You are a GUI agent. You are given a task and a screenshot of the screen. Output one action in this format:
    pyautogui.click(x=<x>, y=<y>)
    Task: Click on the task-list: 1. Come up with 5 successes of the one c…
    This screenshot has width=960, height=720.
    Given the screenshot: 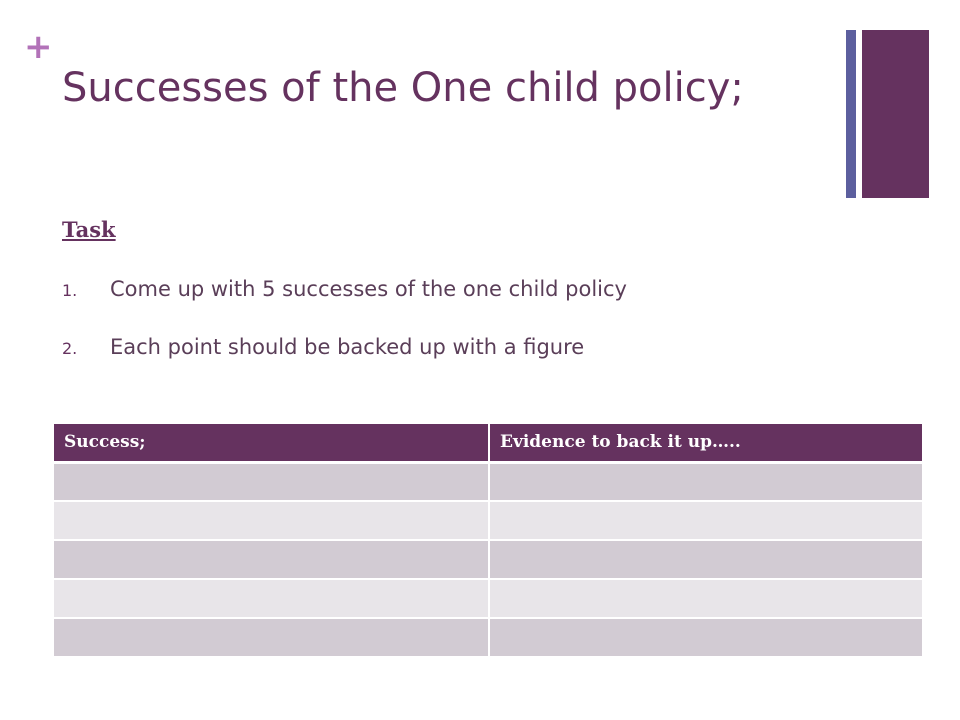 What is the action you would take?
    pyautogui.click(x=344, y=332)
    